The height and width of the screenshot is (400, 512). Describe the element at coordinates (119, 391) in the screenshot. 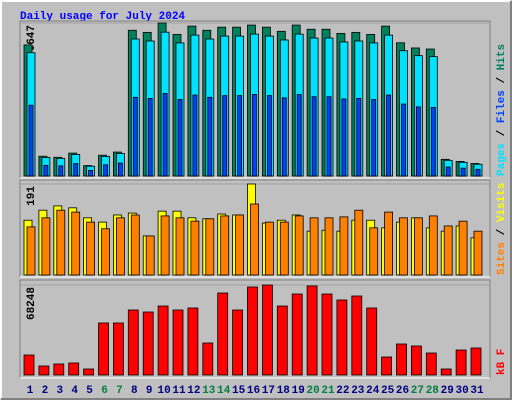

I see `x-tick-label: 7` at that location.